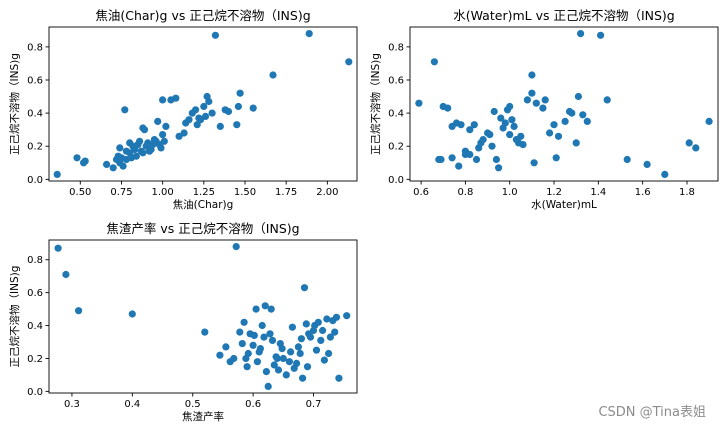  Describe the element at coordinates (14, 104) in the screenshot. I see `y-axis-label-1: 正己烷不溶物（INS)g` at that location.